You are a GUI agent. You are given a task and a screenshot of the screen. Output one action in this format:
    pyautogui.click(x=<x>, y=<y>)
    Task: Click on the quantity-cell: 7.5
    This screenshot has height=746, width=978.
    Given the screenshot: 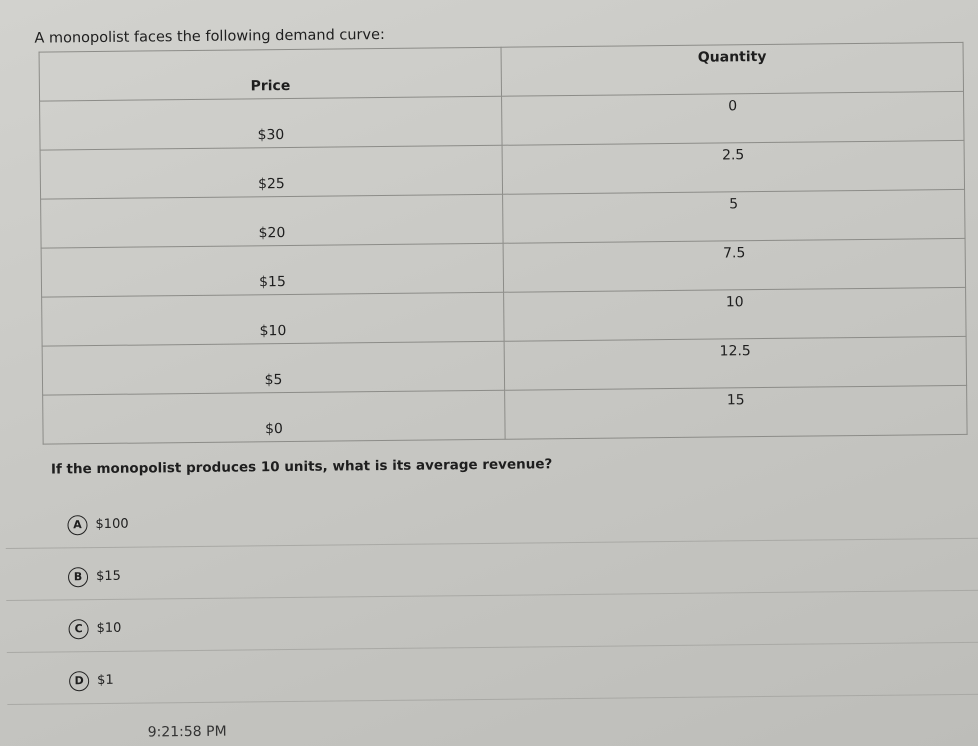 What is the action you would take?
    pyautogui.click(x=734, y=265)
    